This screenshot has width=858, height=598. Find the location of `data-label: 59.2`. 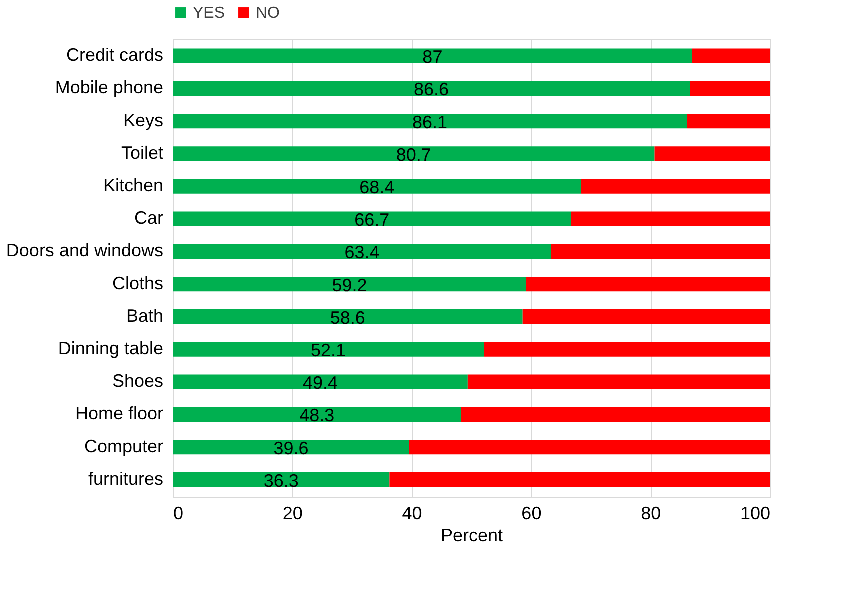

data-label: 59.2 is located at coordinates (350, 285).